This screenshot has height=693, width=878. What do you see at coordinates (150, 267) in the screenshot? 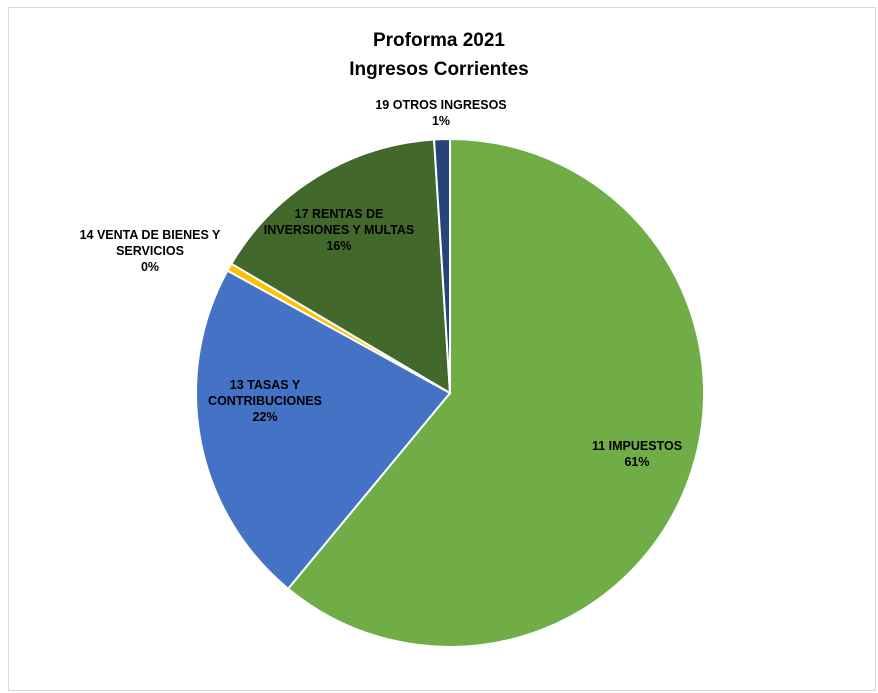
I see `data-label-percent: 0%` at bounding box center [150, 267].